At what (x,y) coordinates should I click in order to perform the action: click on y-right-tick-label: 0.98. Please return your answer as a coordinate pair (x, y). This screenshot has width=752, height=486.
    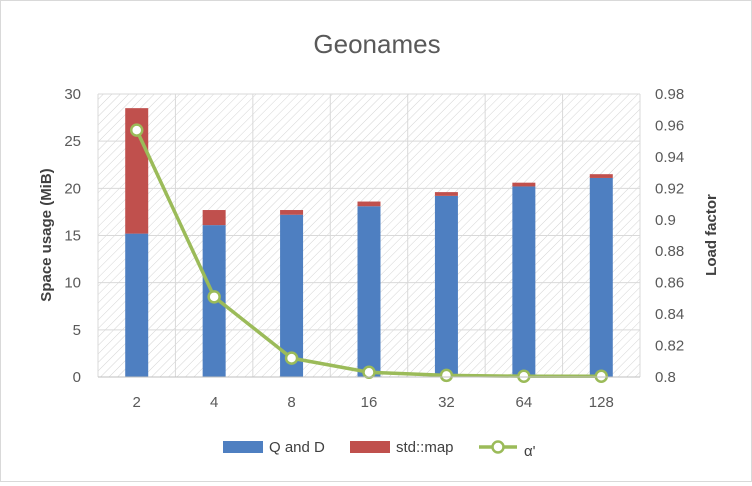
    Looking at the image, I should click on (669, 94).